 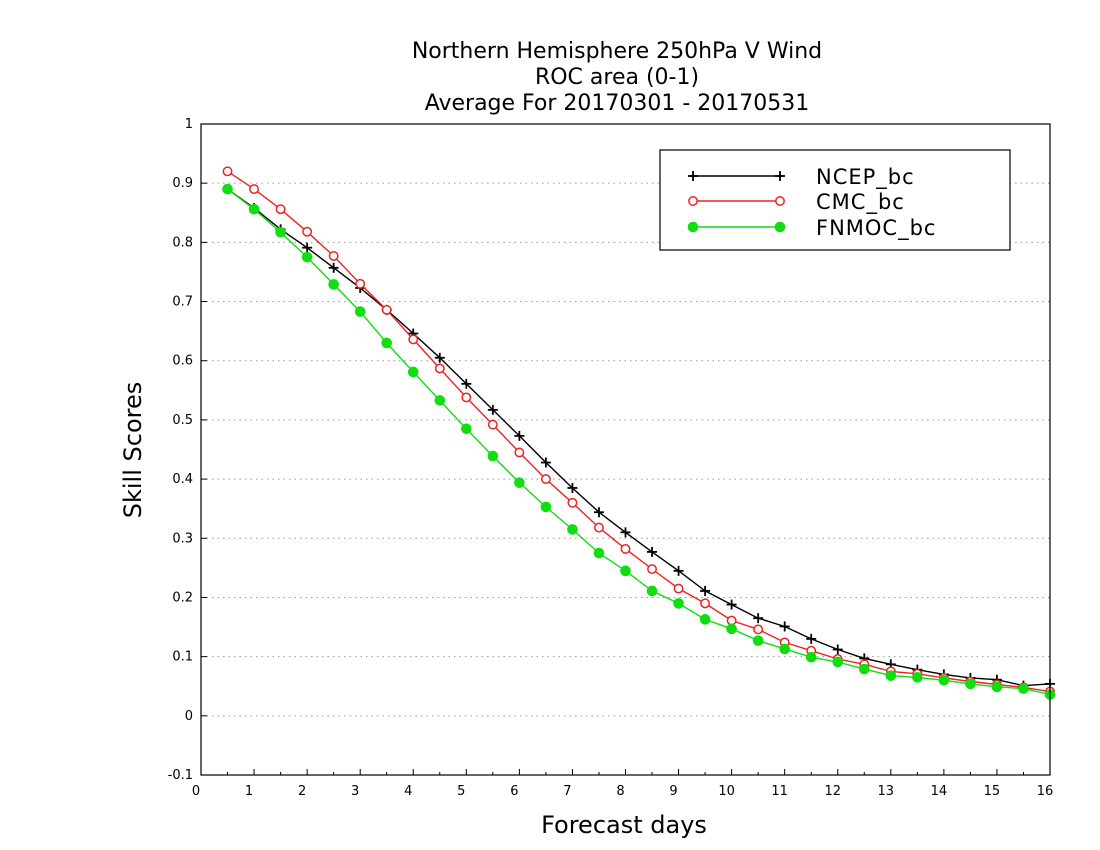 What do you see at coordinates (182, 657) in the screenshot?
I see `y-tick-label: 0.1` at bounding box center [182, 657].